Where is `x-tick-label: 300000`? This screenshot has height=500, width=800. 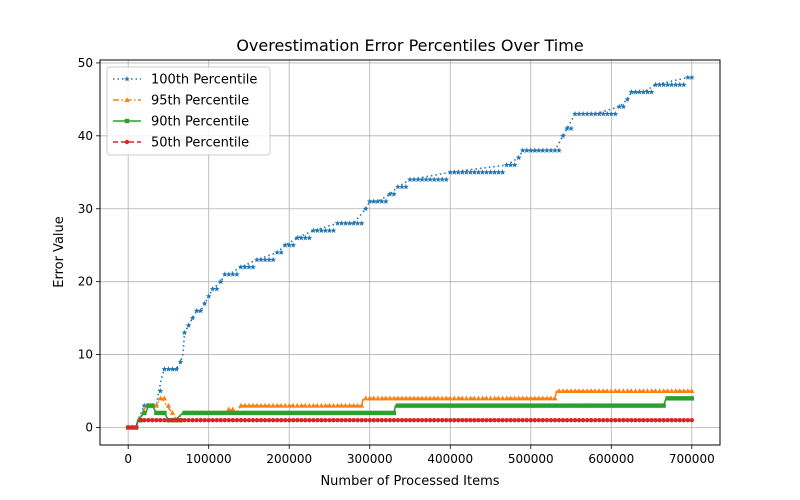 x-tick-label: 300000 is located at coordinates (370, 459).